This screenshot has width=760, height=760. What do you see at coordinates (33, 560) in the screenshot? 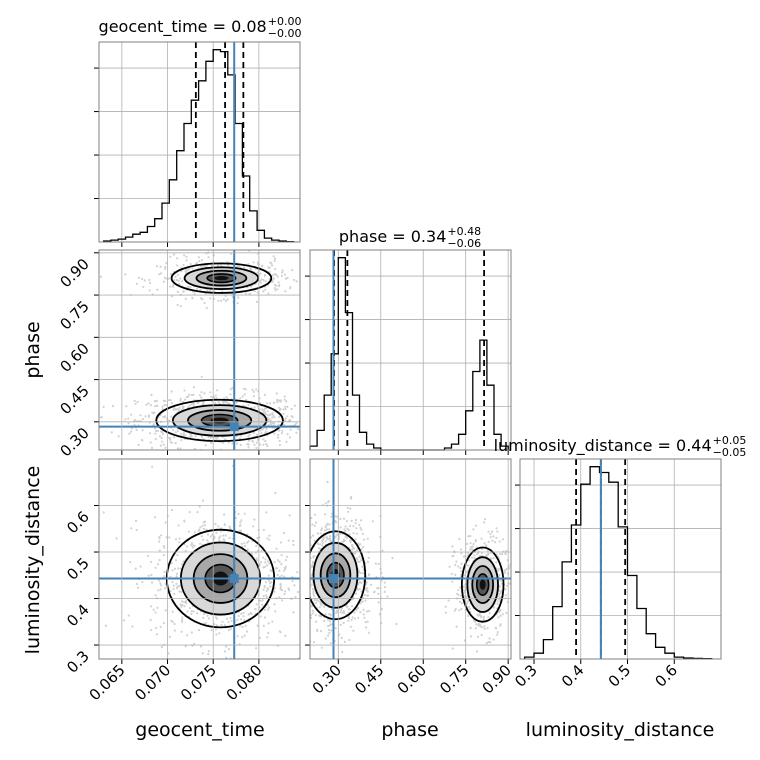
I see `axis-label-y-luminosity-distance: luminosity_distance` at bounding box center [33, 560].